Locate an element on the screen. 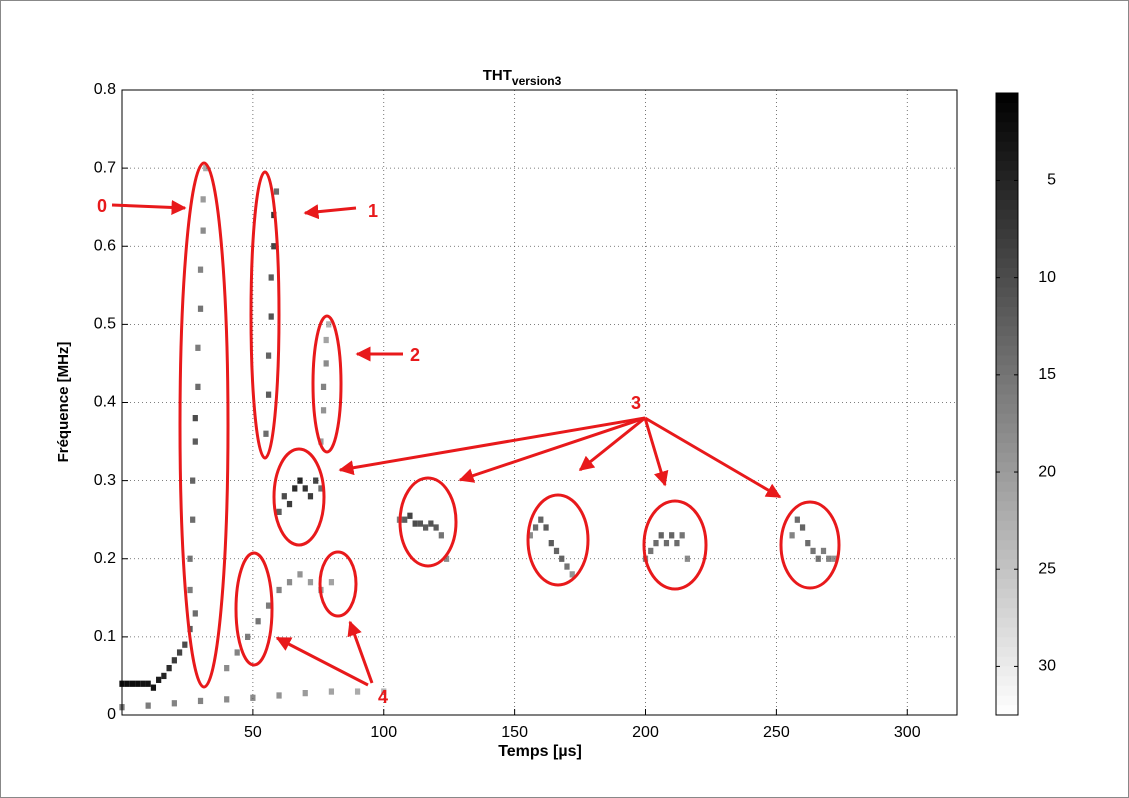 The image size is (1129, 798). y-tick-label: 0.2 is located at coordinates (105, 558).